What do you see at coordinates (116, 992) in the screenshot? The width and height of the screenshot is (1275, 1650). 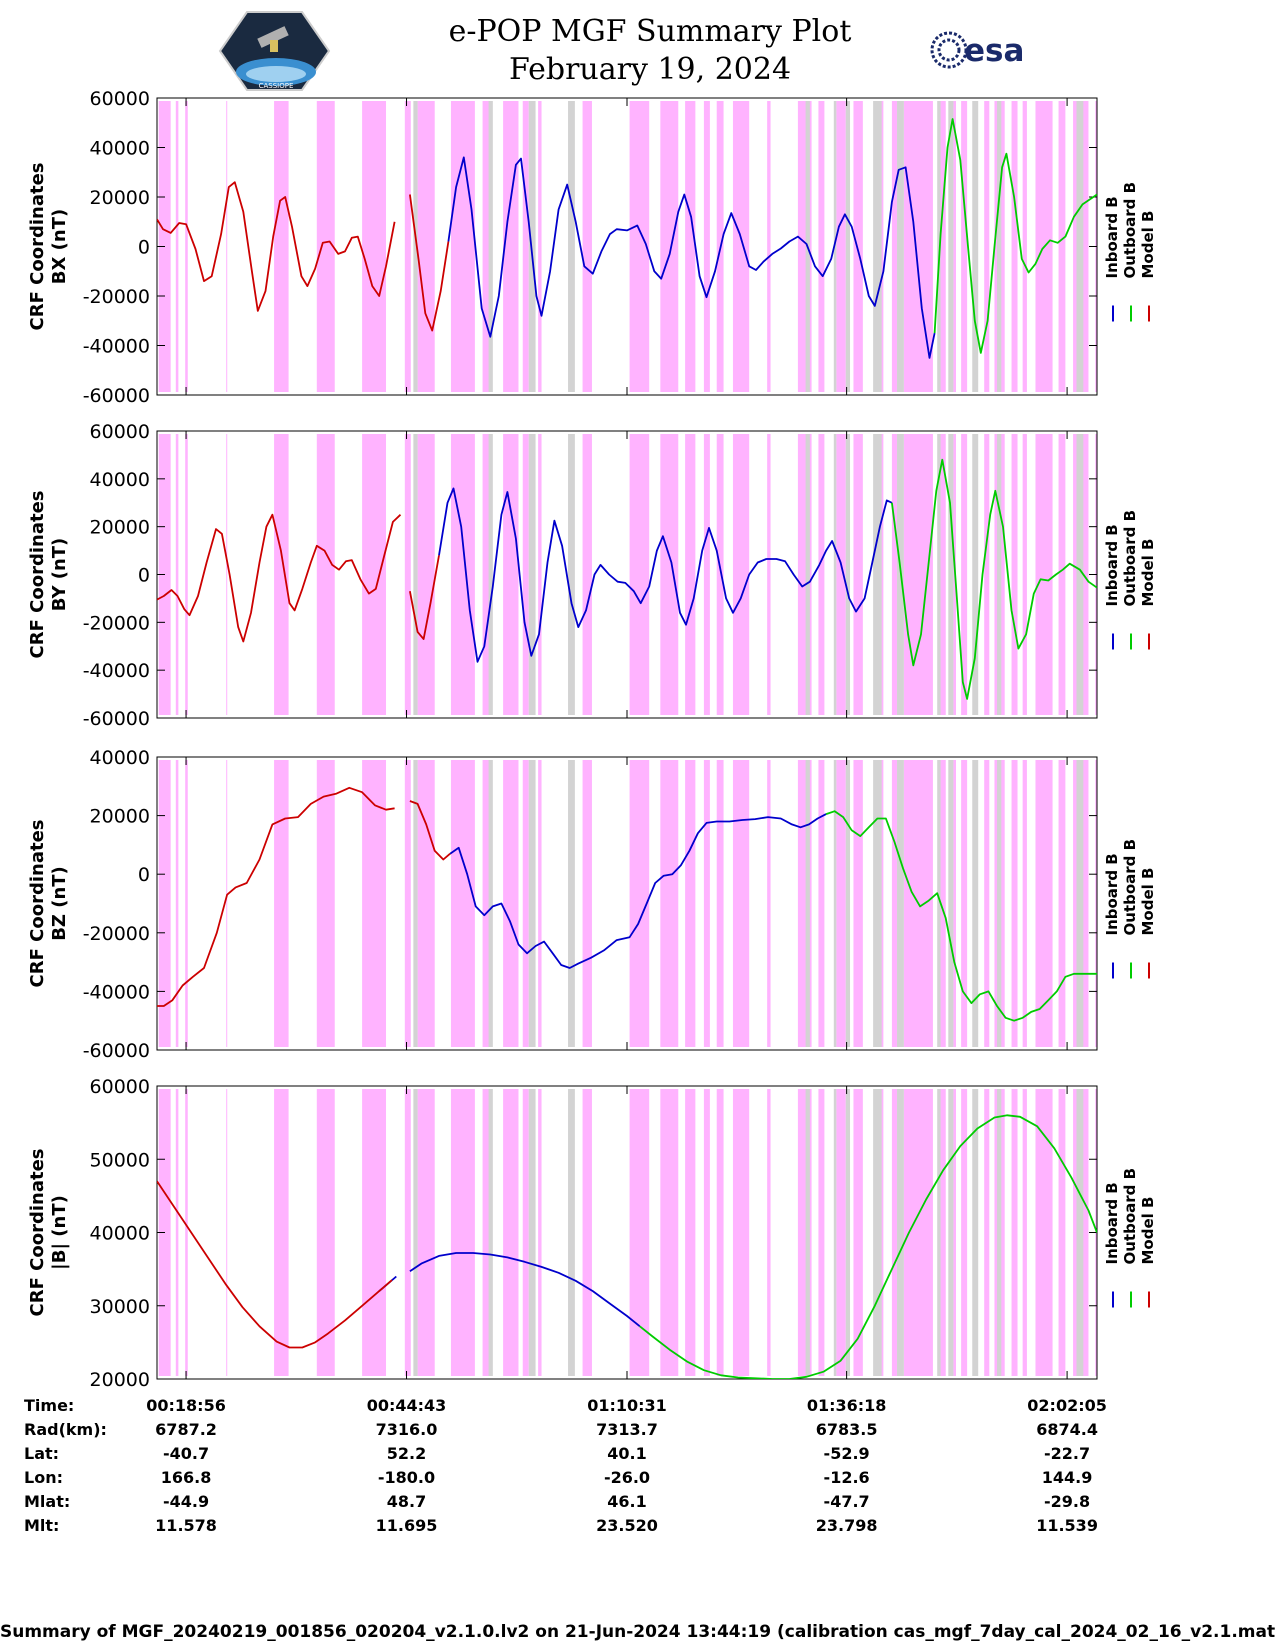 I see `y-tick-label: -40000` at bounding box center [116, 992].